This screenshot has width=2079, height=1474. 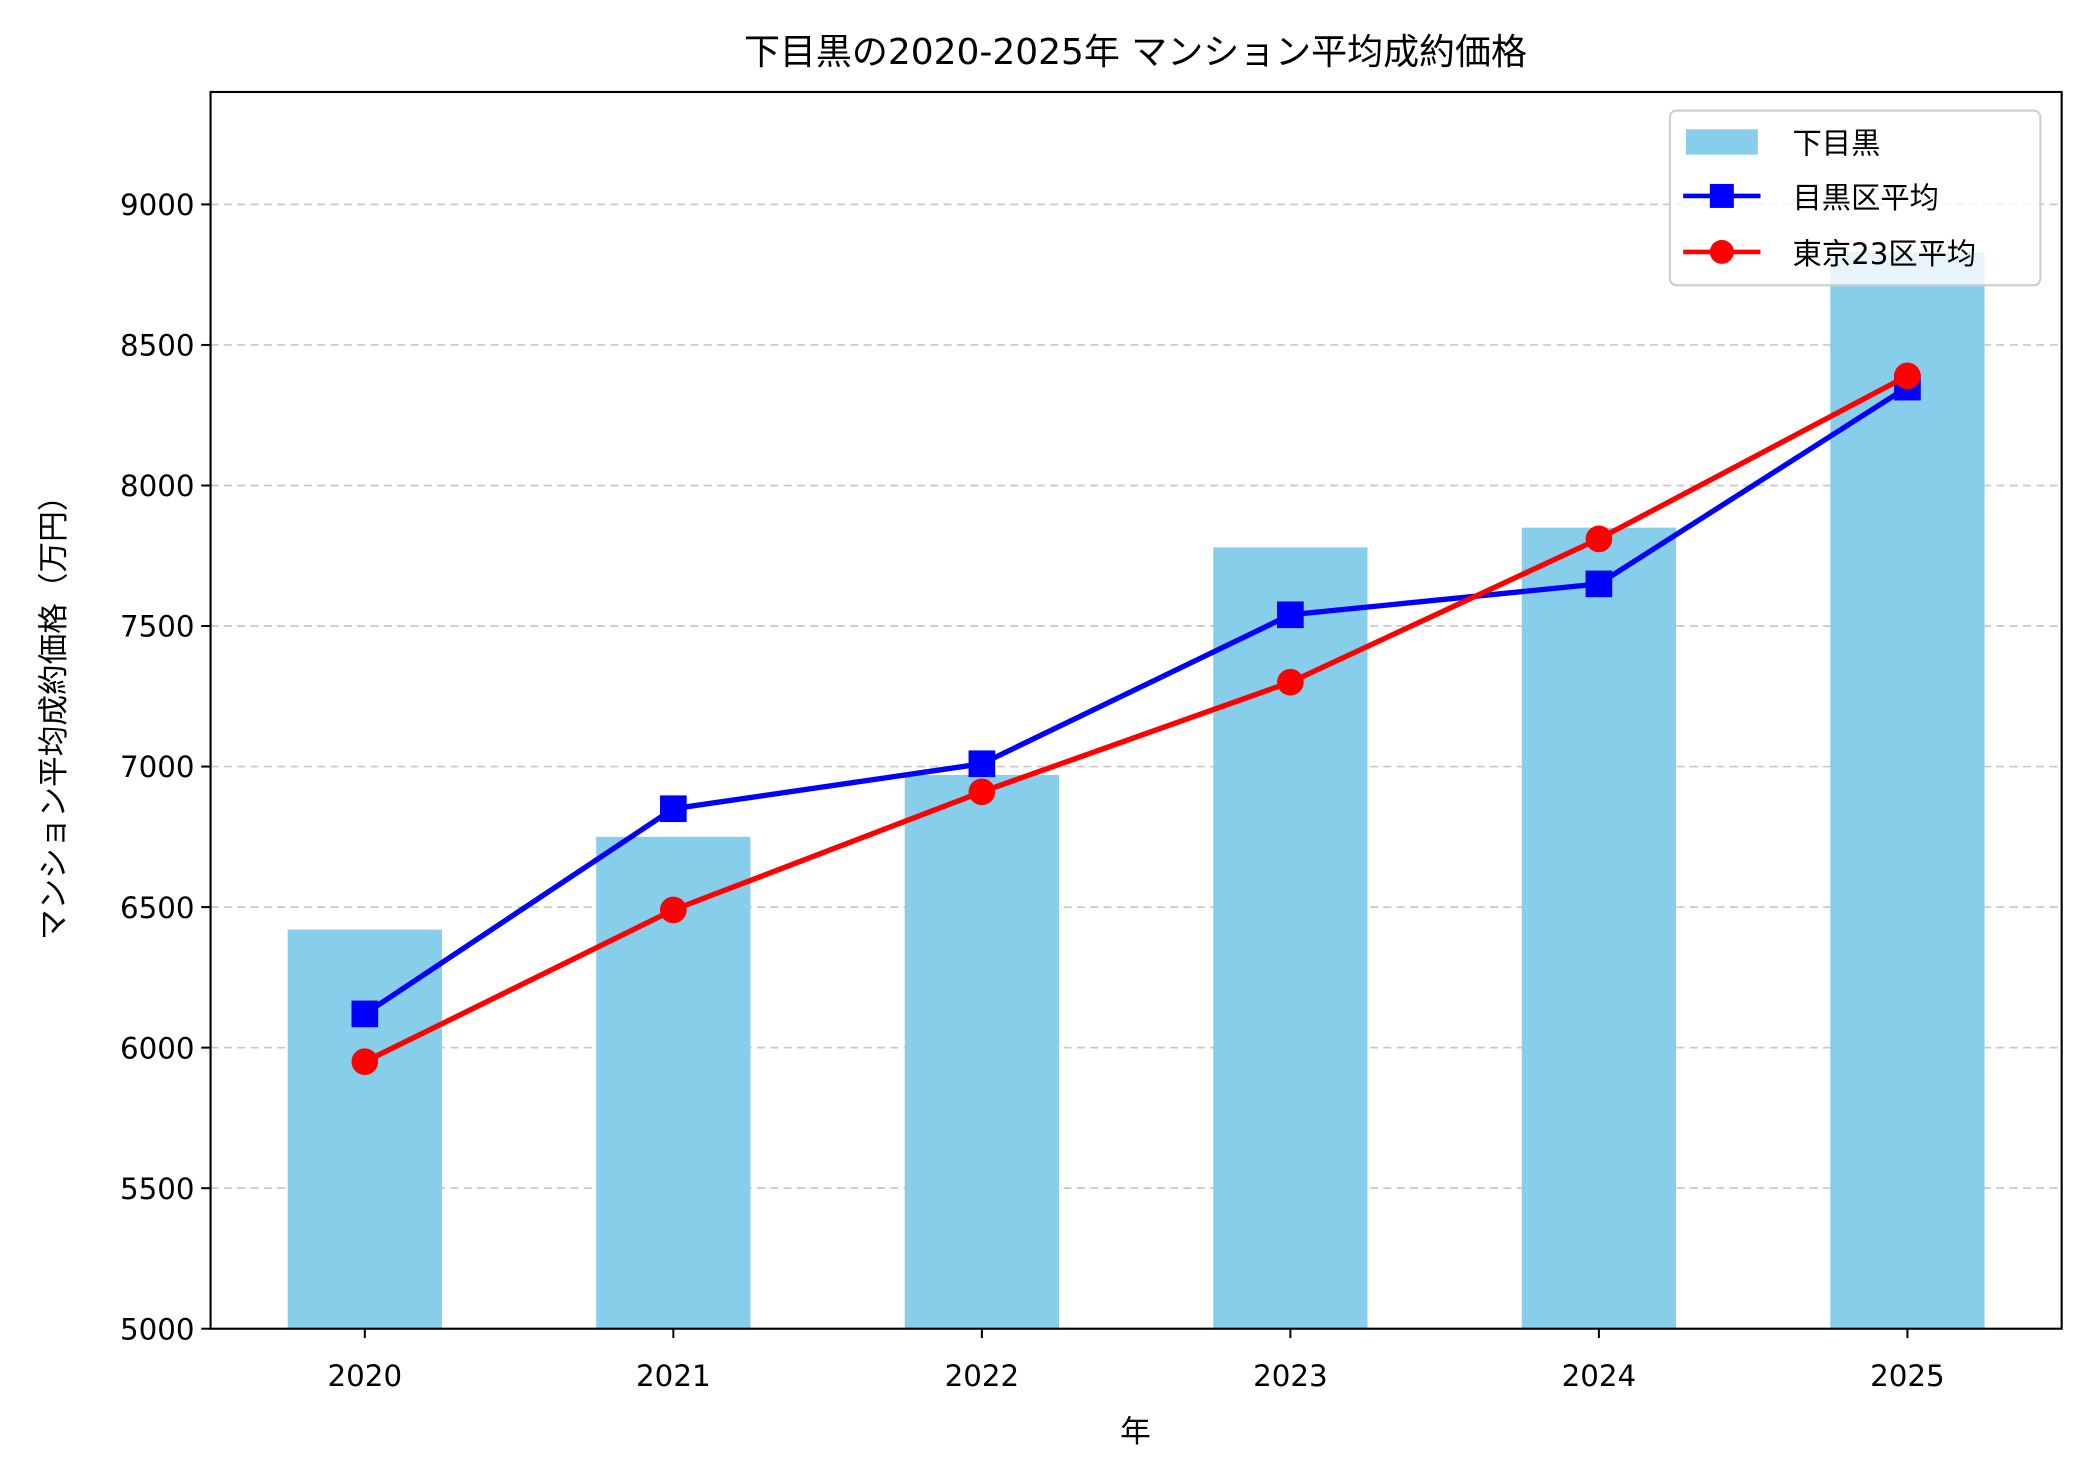 What do you see at coordinates (673, 1376) in the screenshot?
I see `x-tick-label: 2021` at bounding box center [673, 1376].